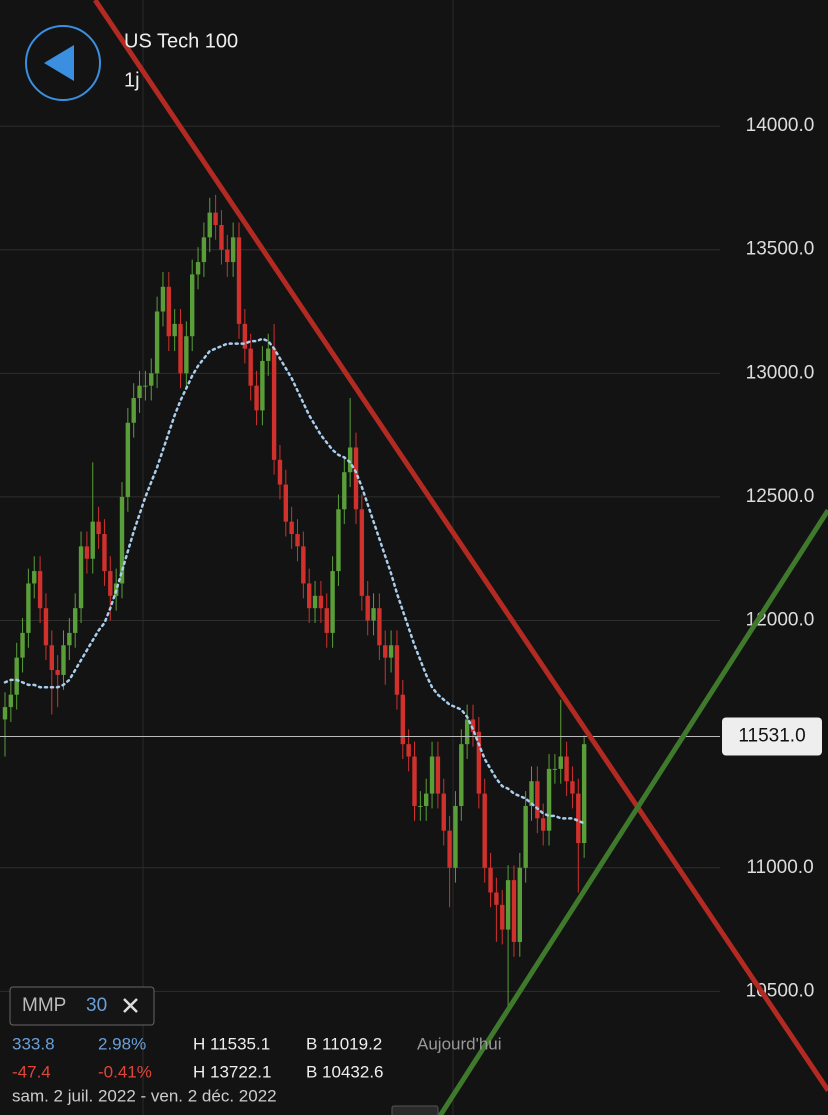 The width and height of the screenshot is (828, 1115). I want to click on stat-change: 333.8, so click(33, 1043).